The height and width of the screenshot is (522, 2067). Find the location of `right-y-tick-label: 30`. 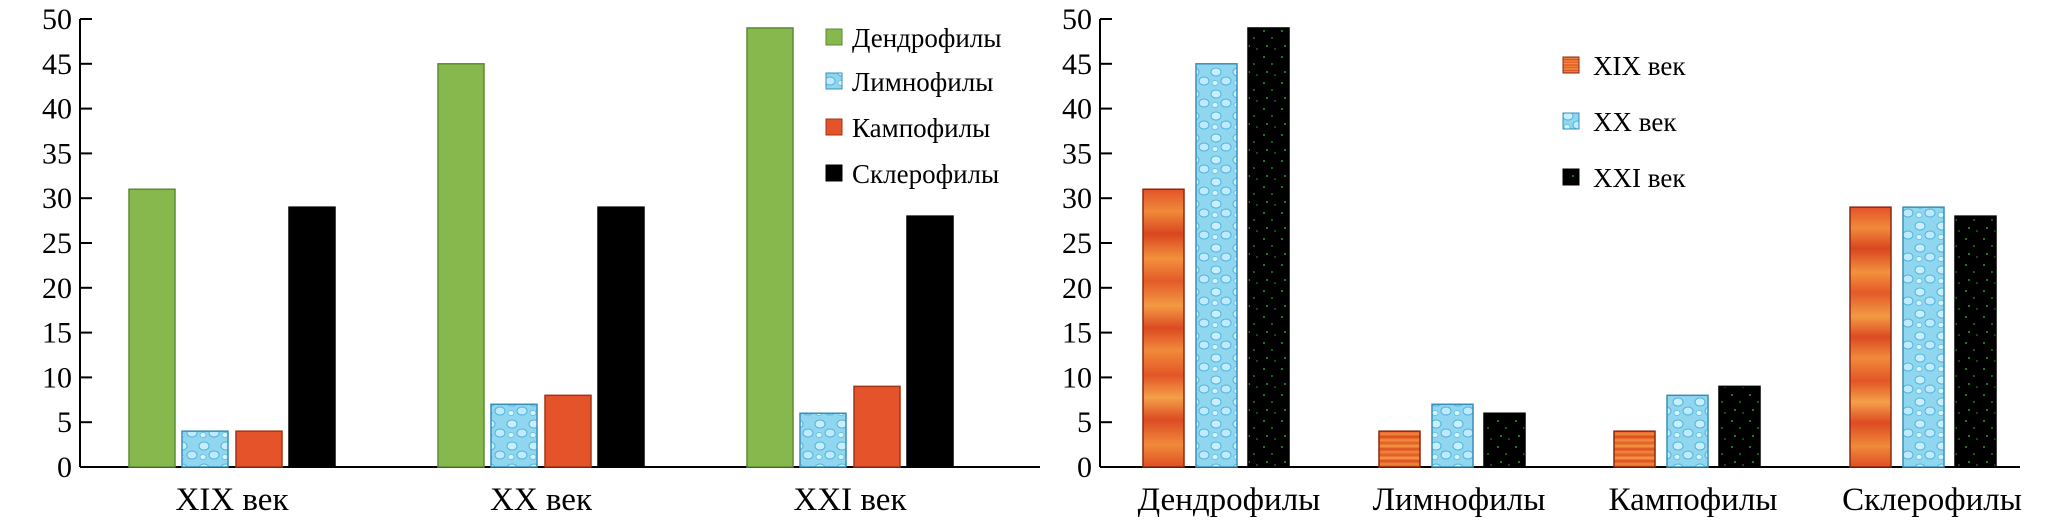

right-y-tick-label: 30 is located at coordinates (1077, 198).